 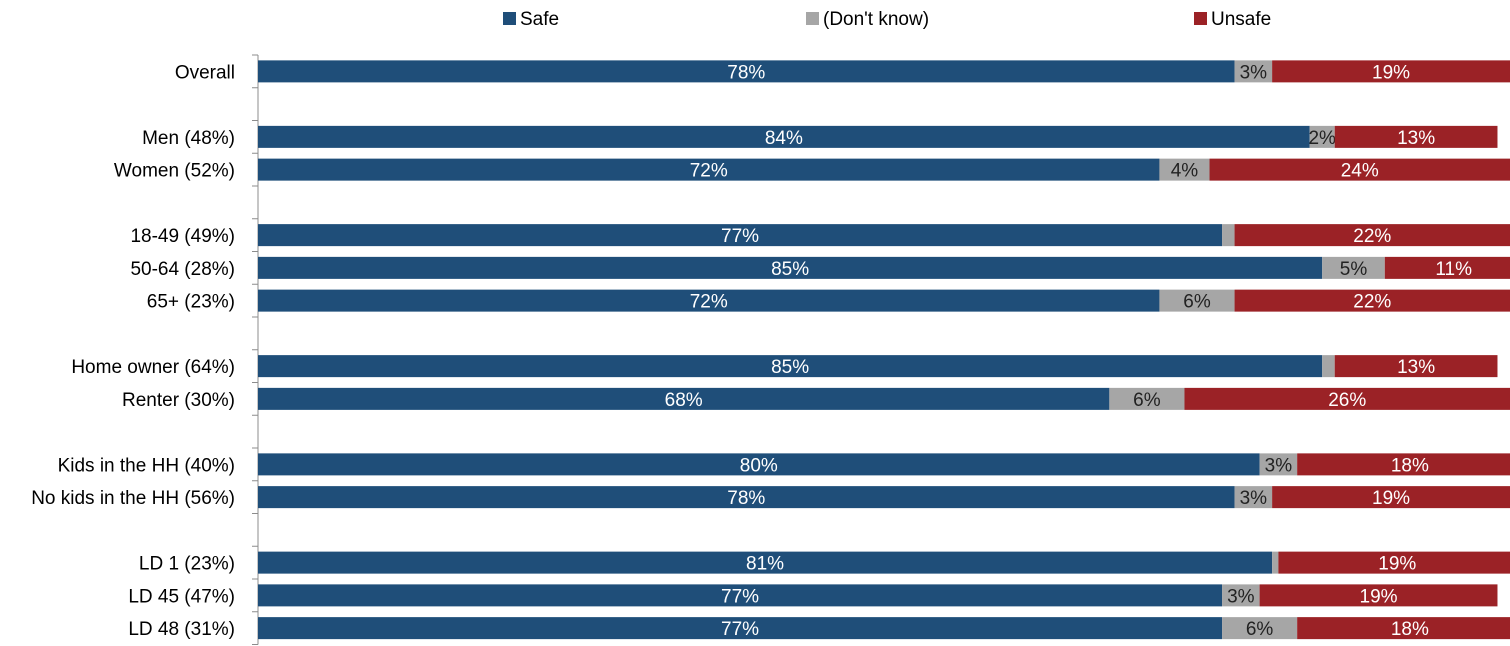 What do you see at coordinates (1241, 19) in the screenshot?
I see `legend-label-unsafe: Unsafe` at bounding box center [1241, 19].